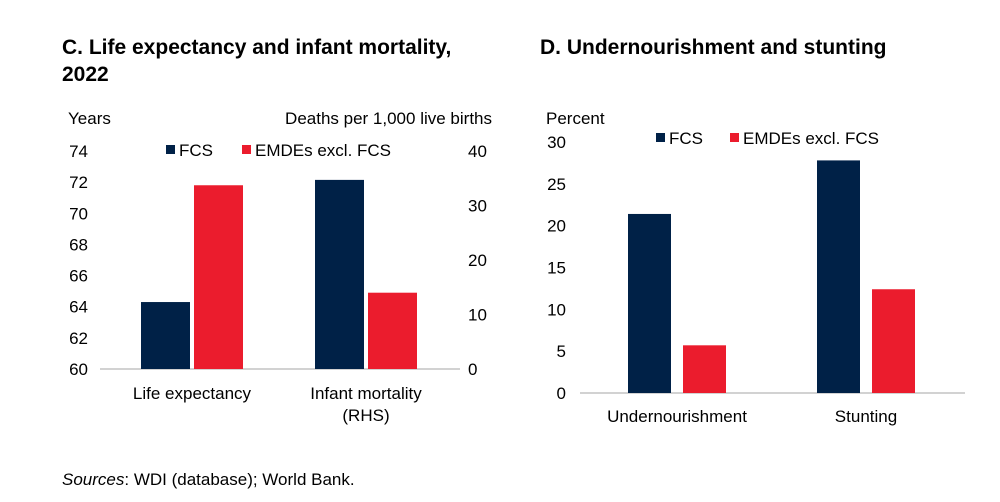 This screenshot has height=502, width=1000. What do you see at coordinates (192, 393) in the screenshot?
I see `x-tick-label: Life expectancy` at bounding box center [192, 393].